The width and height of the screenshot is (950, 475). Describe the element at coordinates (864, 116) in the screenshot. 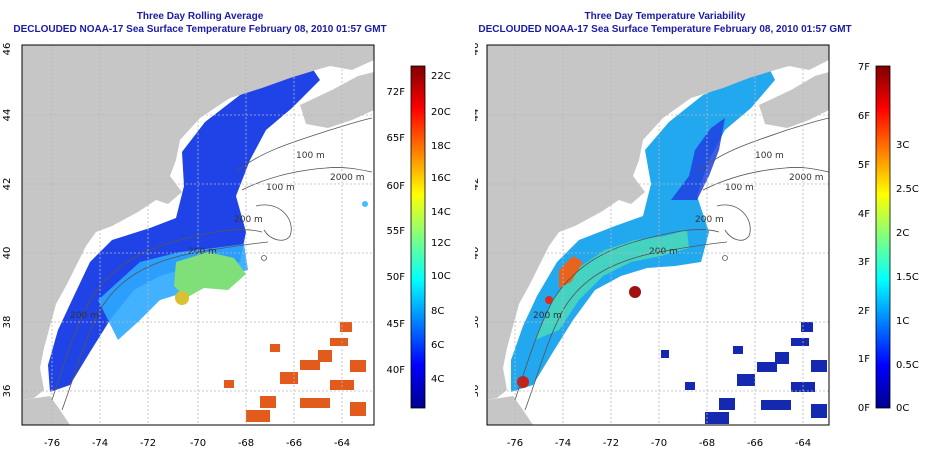

I see `colorbar-f-label: 6F` at that location.